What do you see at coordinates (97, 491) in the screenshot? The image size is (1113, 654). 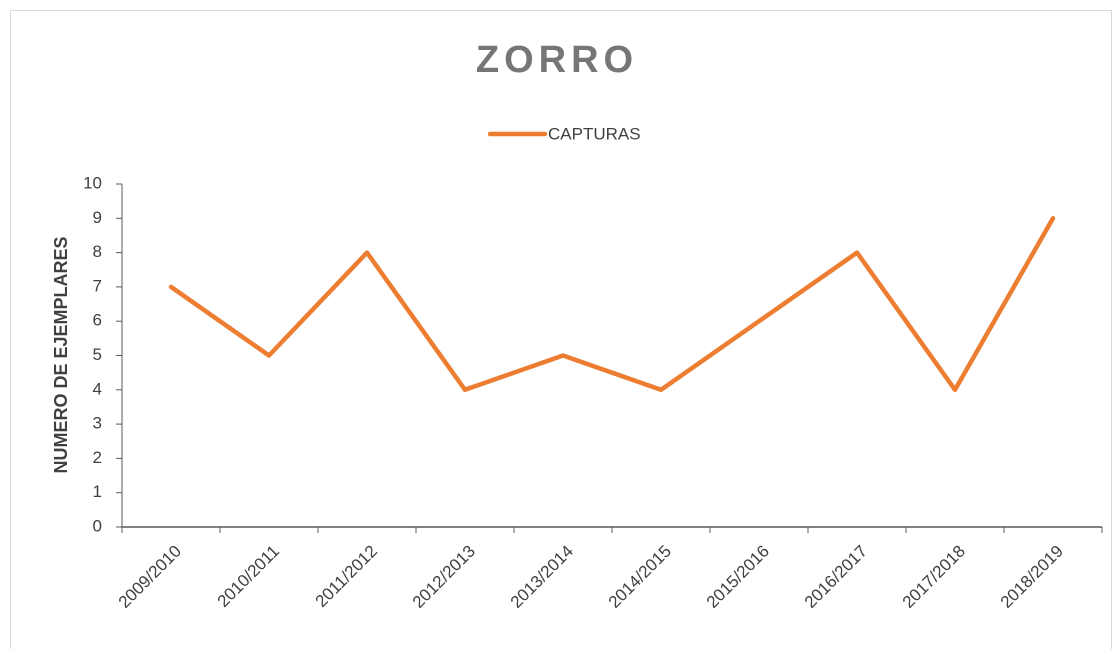 I see `y-tick-label: 1` at bounding box center [97, 491].